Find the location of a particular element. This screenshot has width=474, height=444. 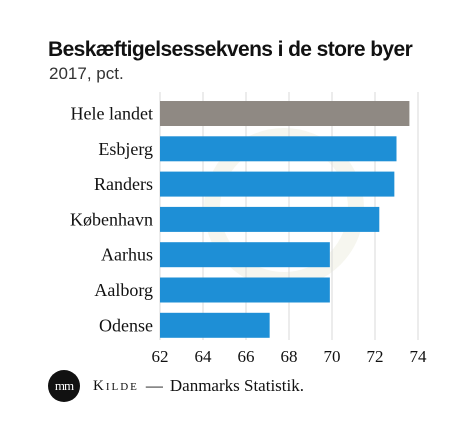

chart-title: Beskæftigelsessekvens i de store byer is located at coordinates (230, 49).